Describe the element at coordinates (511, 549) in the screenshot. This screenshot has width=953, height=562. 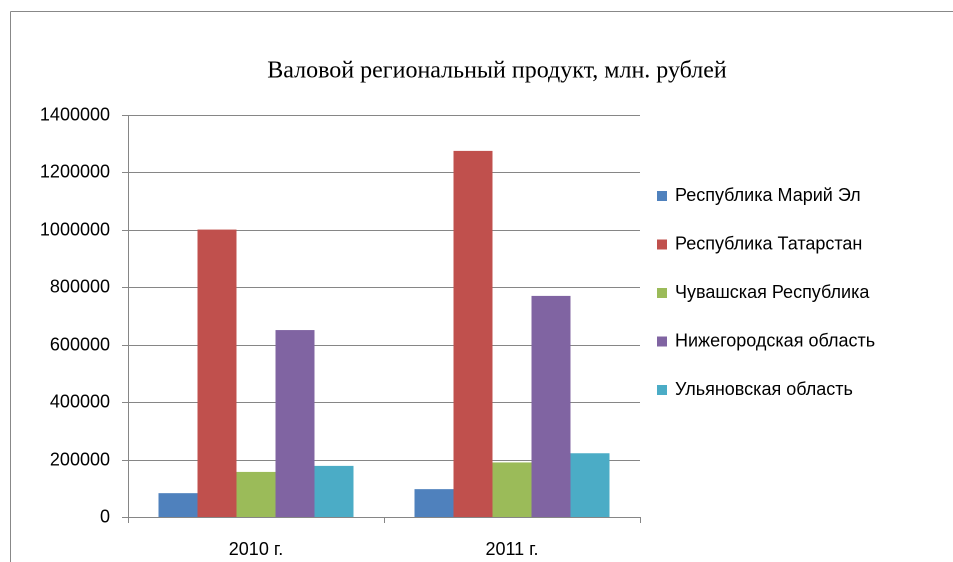
I see `x-tick-label: 2011 г.` at that location.